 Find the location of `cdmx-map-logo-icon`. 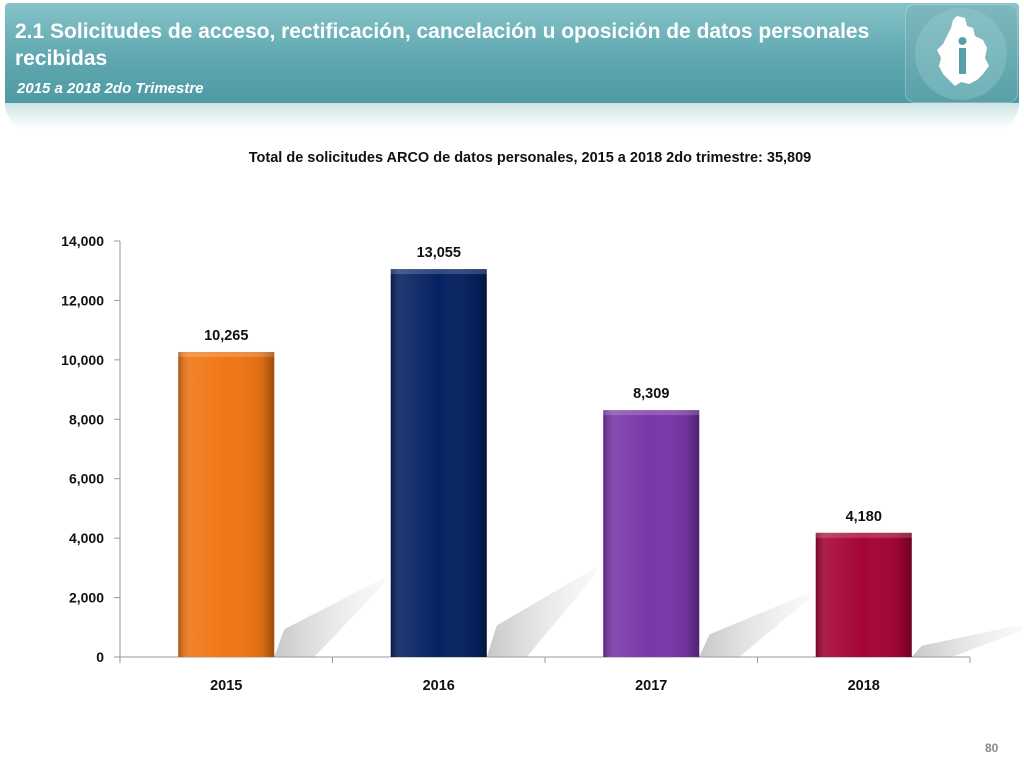

cdmx-map-logo-icon is located at coordinates (961, 54).